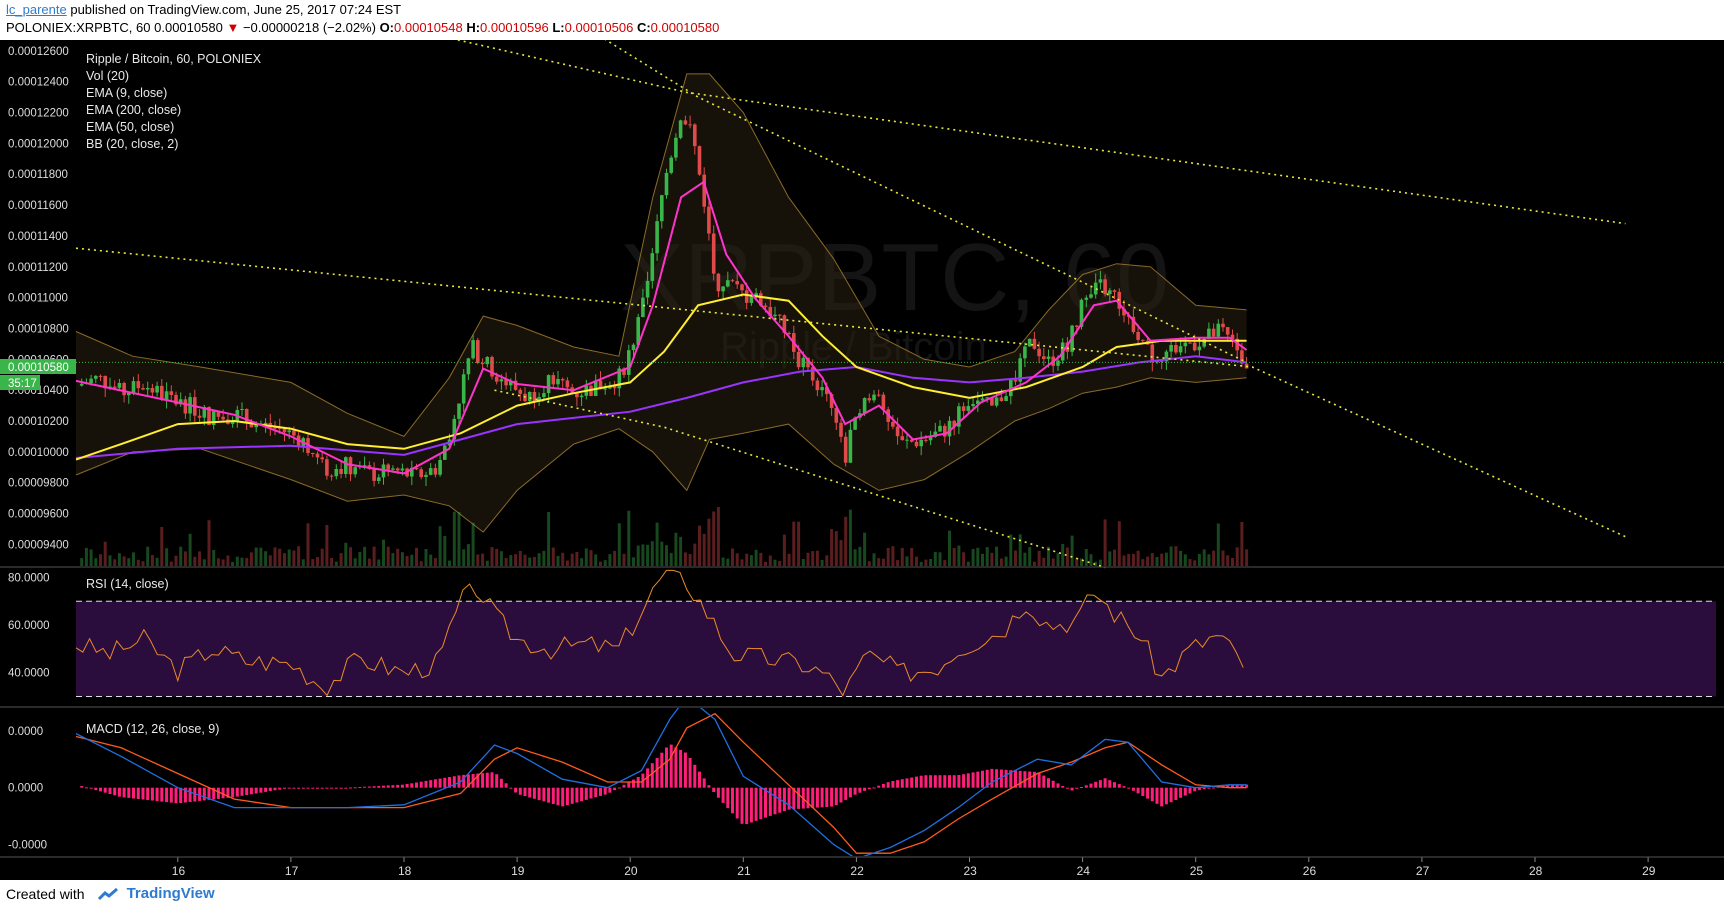 The image size is (1724, 914). What do you see at coordinates (38, 299) in the screenshot?
I see `price-tick-label: 0.00011000` at bounding box center [38, 299].